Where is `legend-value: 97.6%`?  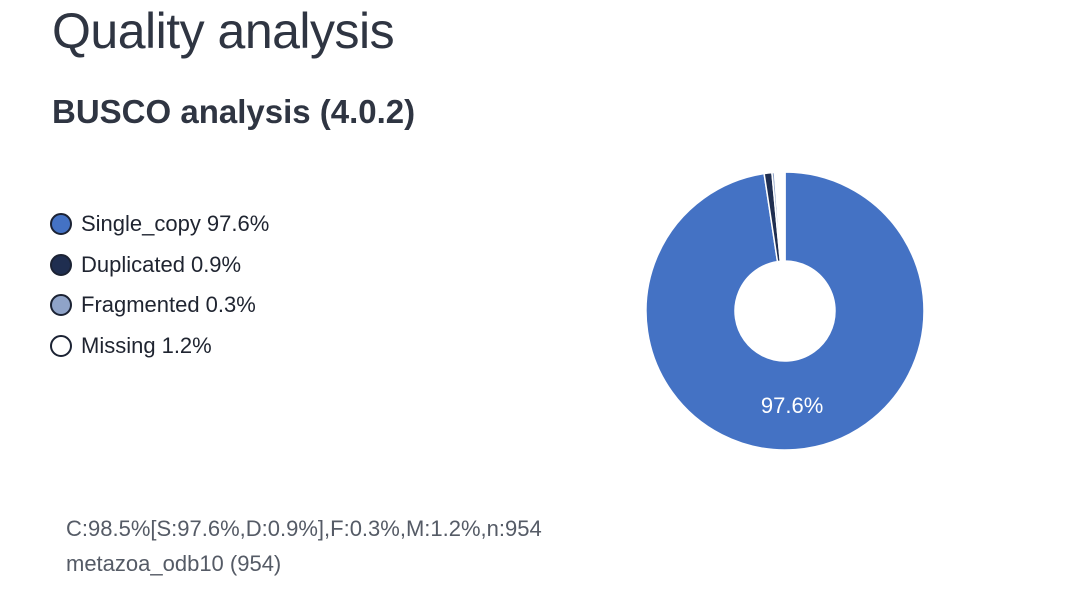 legend-value: 97.6% is located at coordinates (238, 224).